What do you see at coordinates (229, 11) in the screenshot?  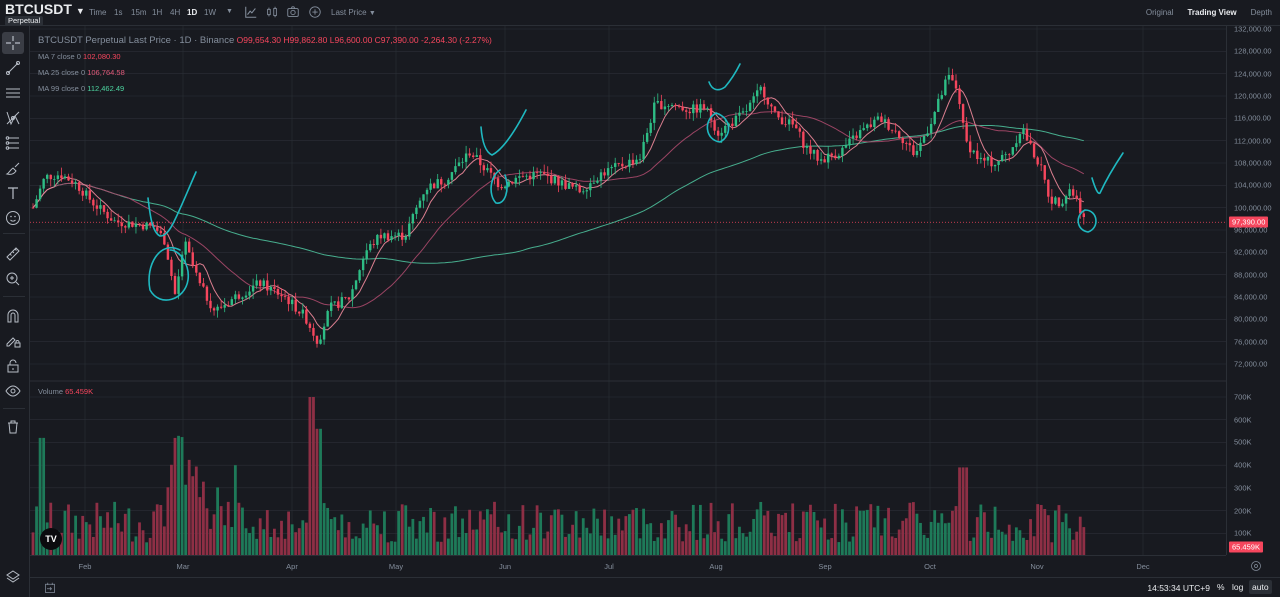 I see `timeframe-more-icon: ▼` at bounding box center [229, 11].